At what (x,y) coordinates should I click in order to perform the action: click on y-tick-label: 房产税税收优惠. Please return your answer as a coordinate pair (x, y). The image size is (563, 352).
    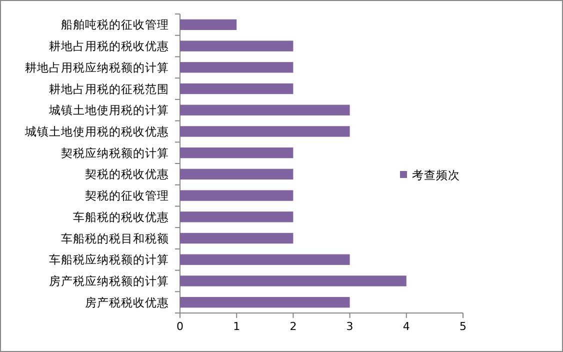
    Looking at the image, I should click on (127, 302).